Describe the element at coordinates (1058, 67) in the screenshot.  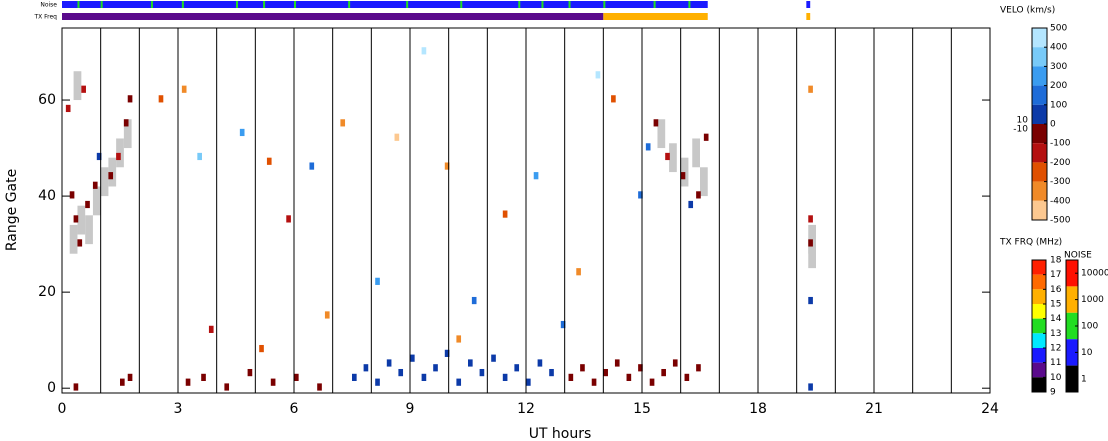
I see `velo-tick-label: 300` at that location.